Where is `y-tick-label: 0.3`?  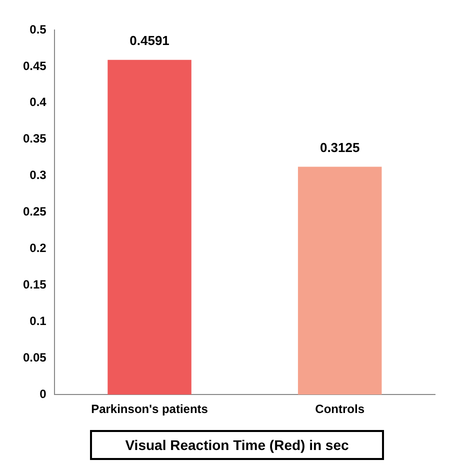
y-tick-label: 0.3 is located at coordinates (38, 175).